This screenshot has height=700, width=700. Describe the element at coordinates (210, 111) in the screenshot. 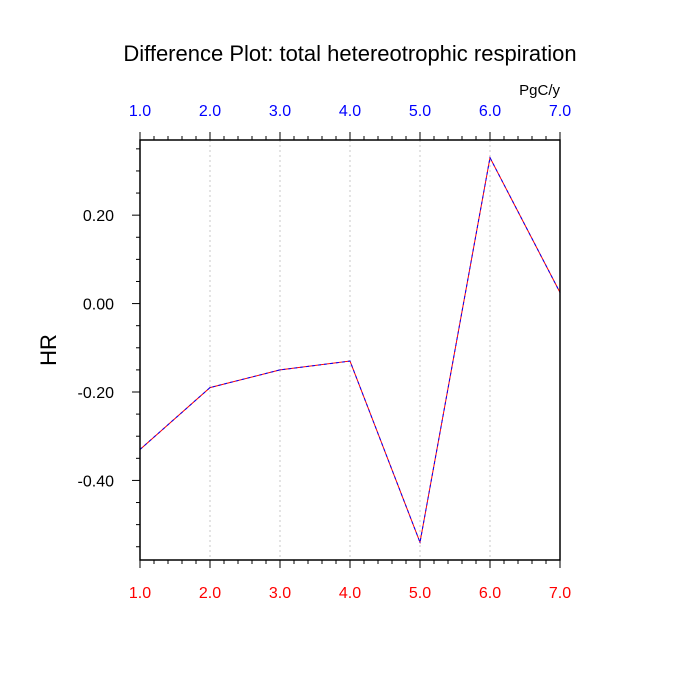

I see `x-top-tick-label-2: 2.0` at that location.